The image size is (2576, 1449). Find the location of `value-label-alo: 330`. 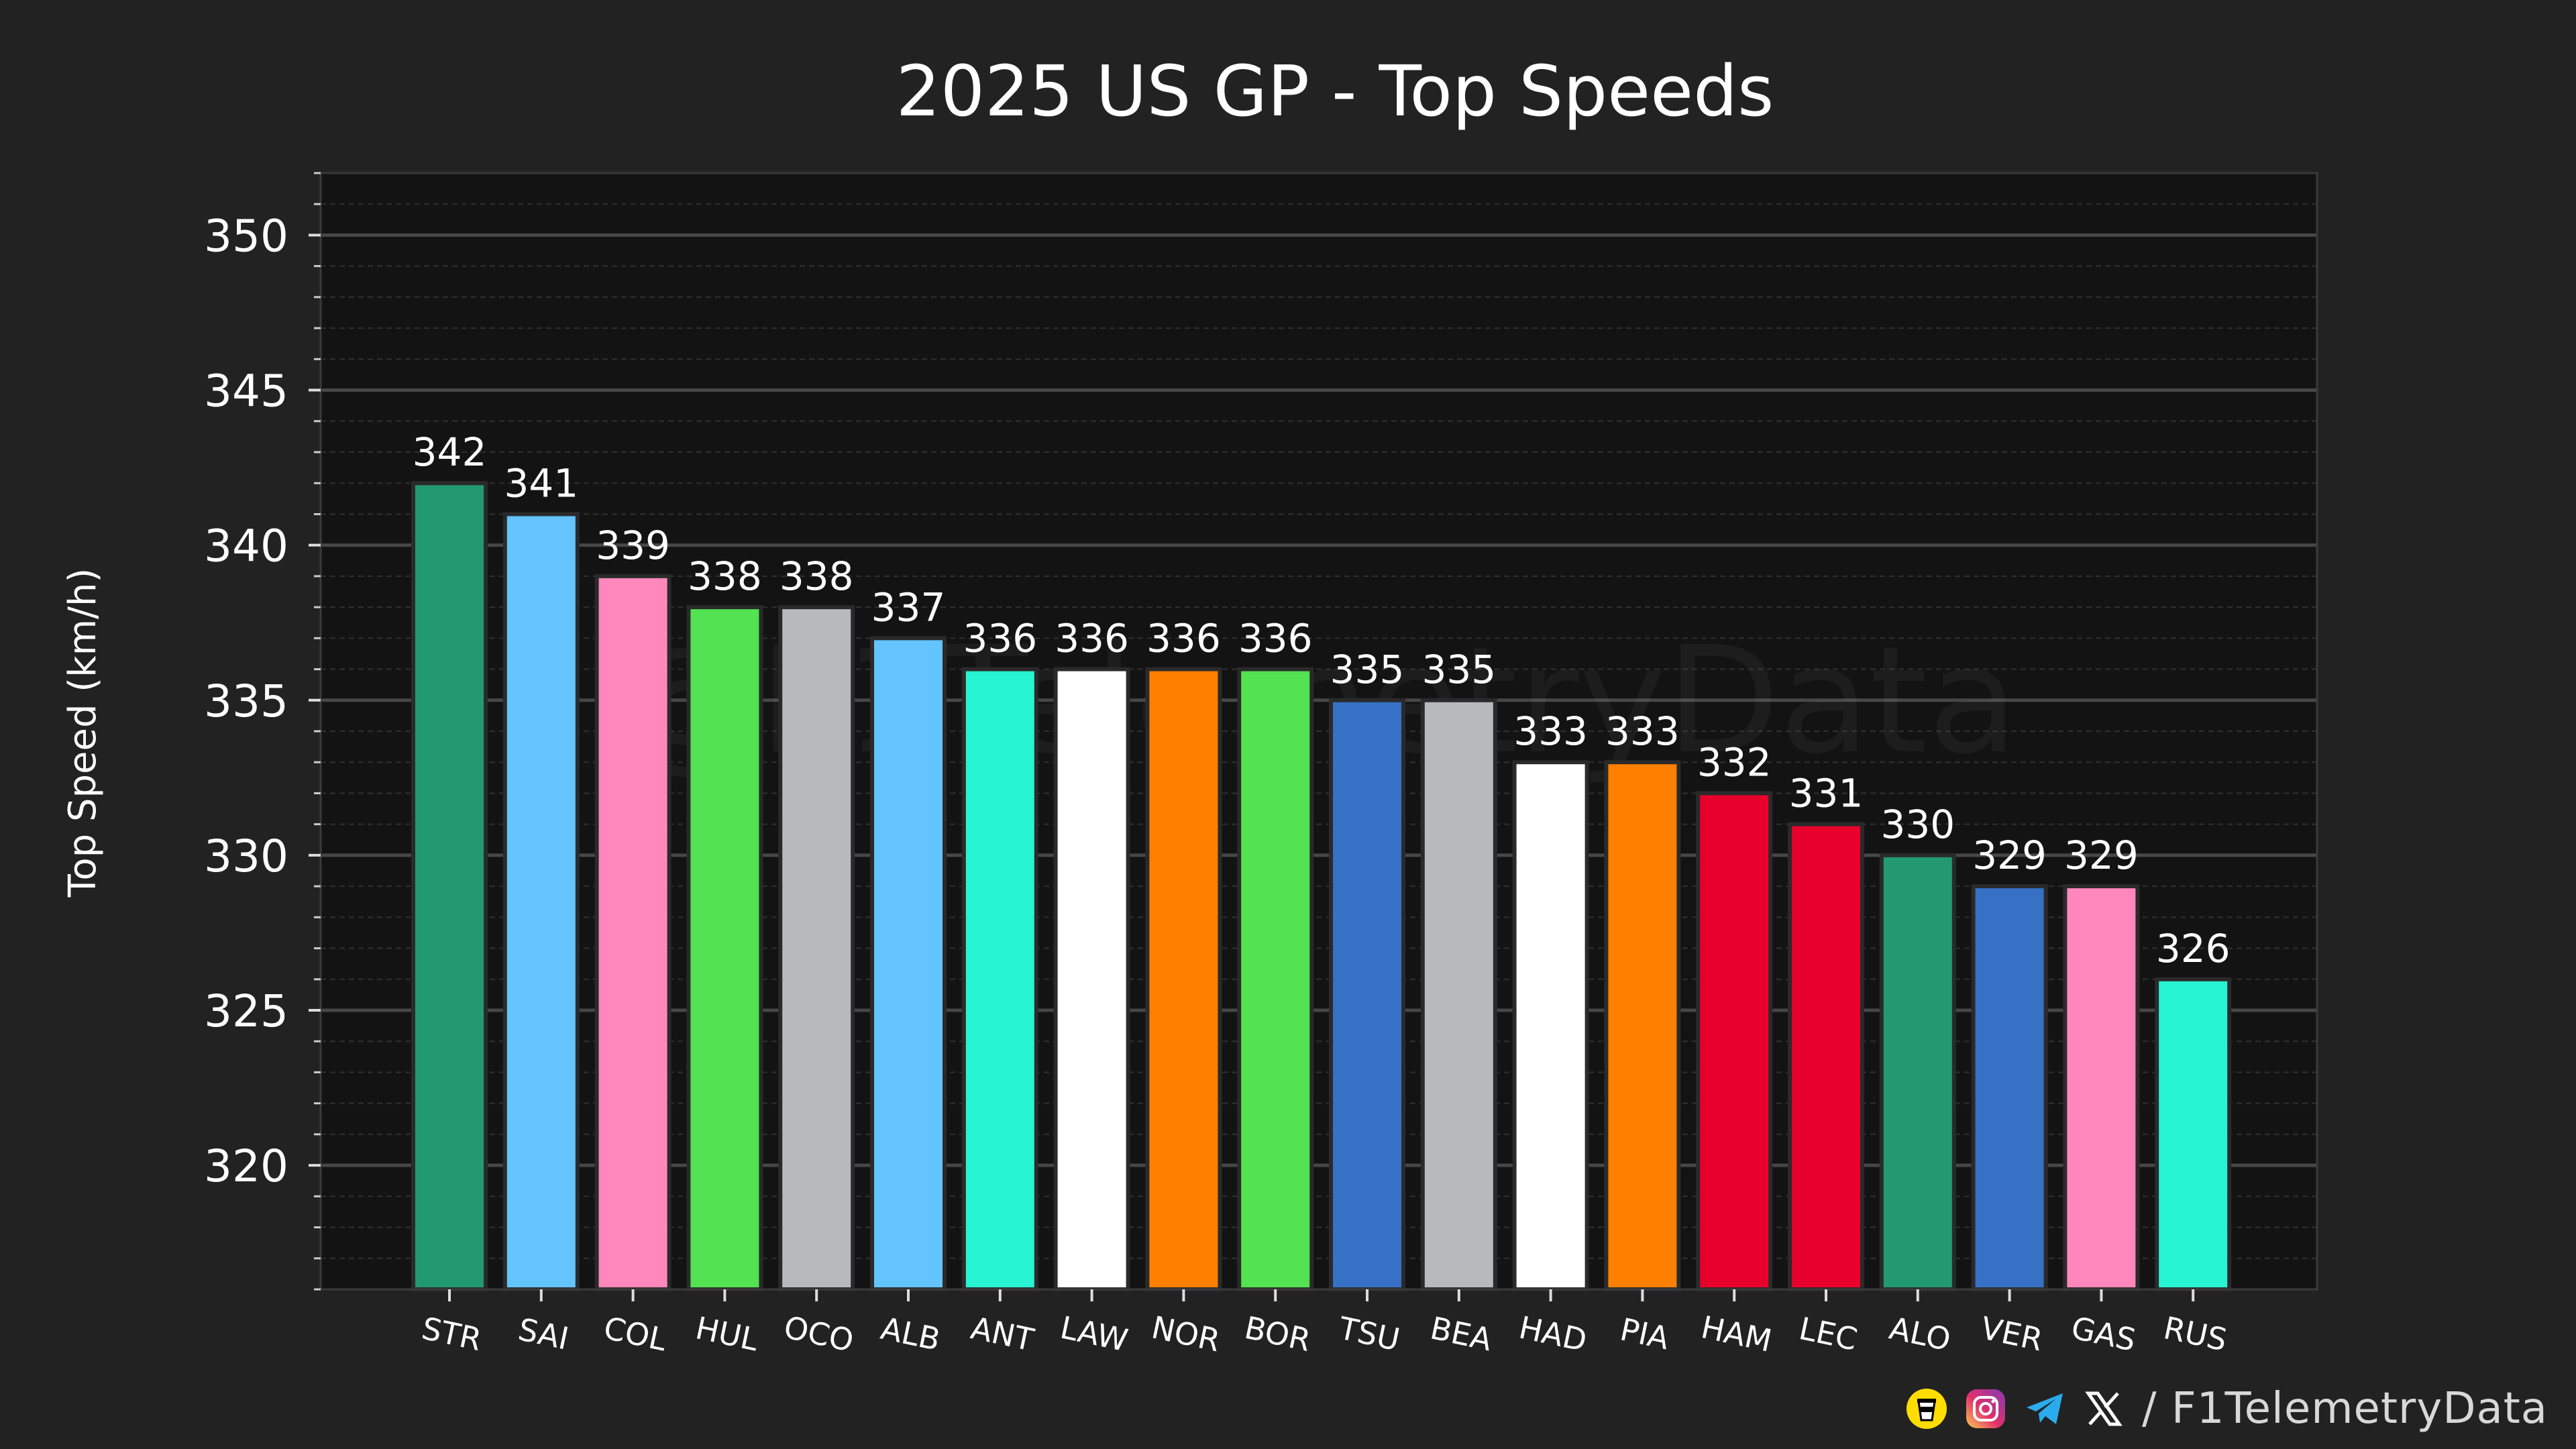

value-label-alo: 330 is located at coordinates (1917, 824).